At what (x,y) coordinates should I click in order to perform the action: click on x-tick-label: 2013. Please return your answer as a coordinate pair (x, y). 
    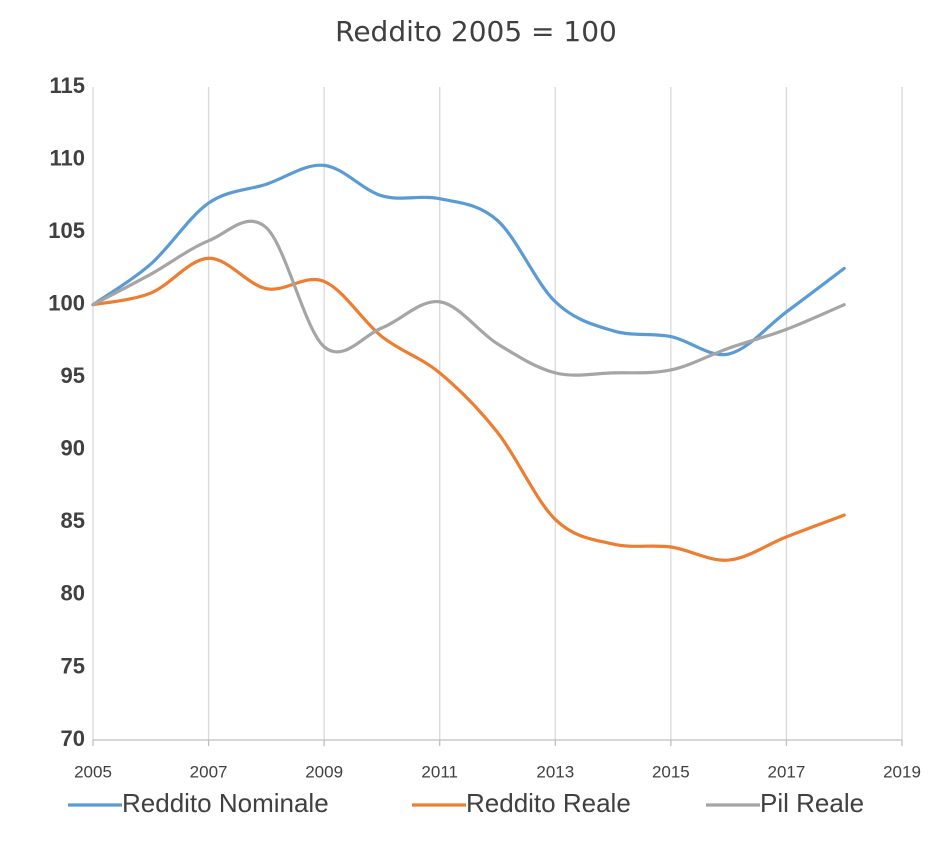
    Looking at the image, I should click on (555, 771).